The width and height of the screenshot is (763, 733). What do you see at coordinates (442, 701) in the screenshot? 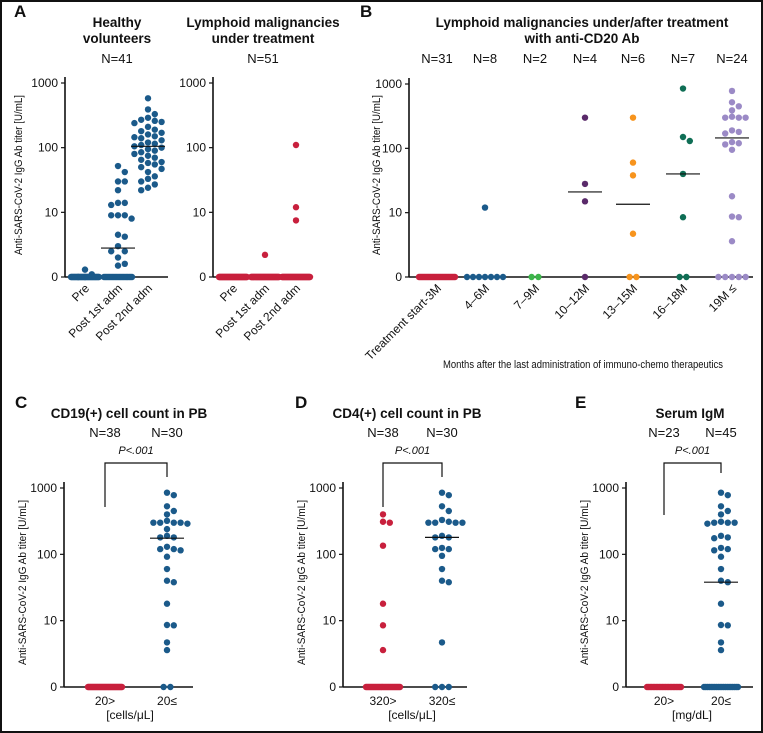
I see `x-tick-label: 320≤` at bounding box center [442, 701].